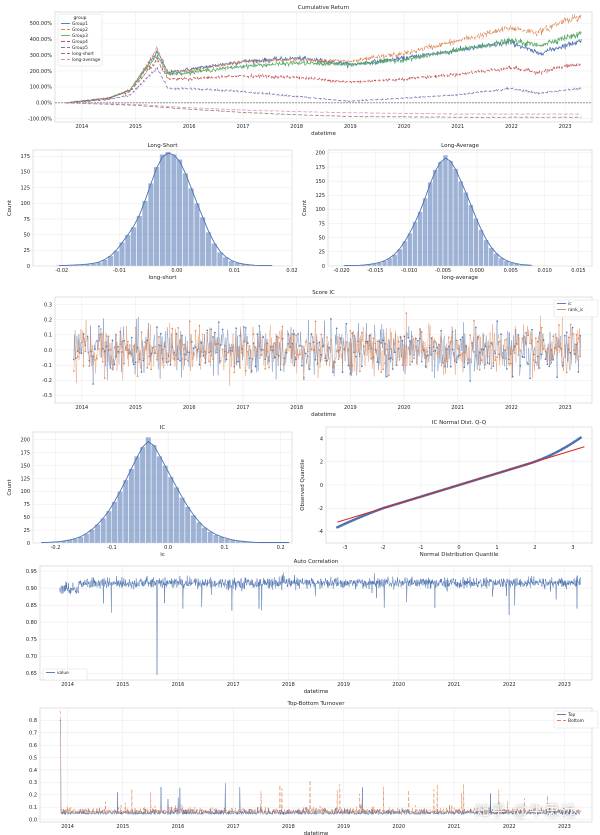 This screenshot has height=835, width=600. Describe the element at coordinates (534, 548) in the screenshot. I see `x-tick-label: 2` at that location.